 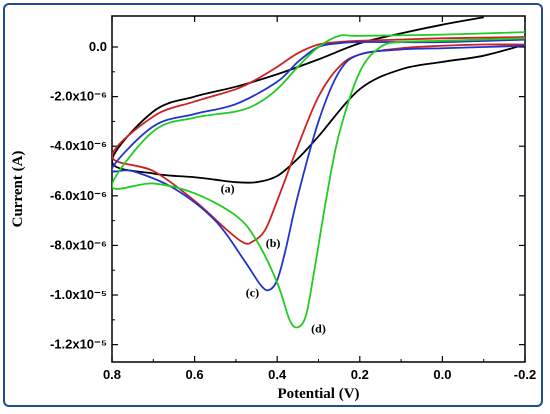 I want to click on x-tick-label: 0.6, so click(x=195, y=374).